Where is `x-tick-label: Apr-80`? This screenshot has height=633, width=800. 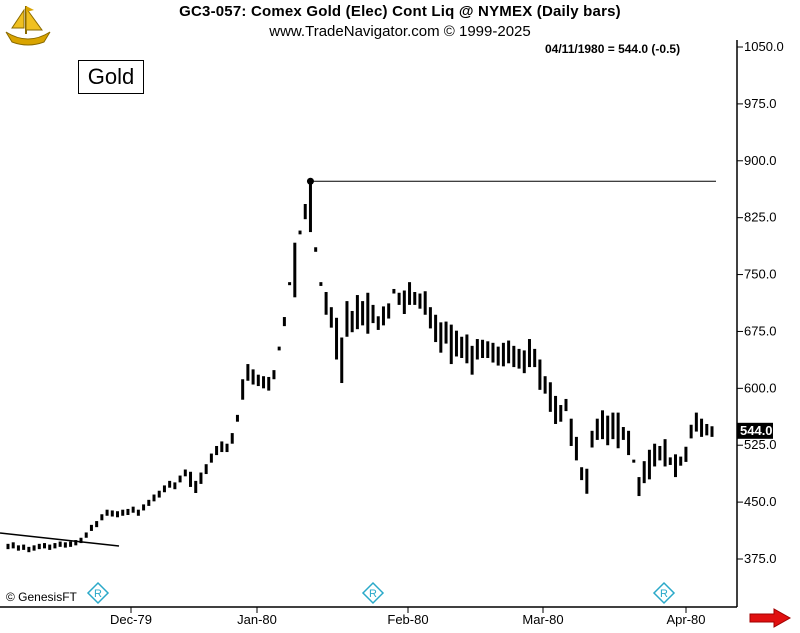
x-tick-label: Apr-80 is located at coordinates (685, 619).